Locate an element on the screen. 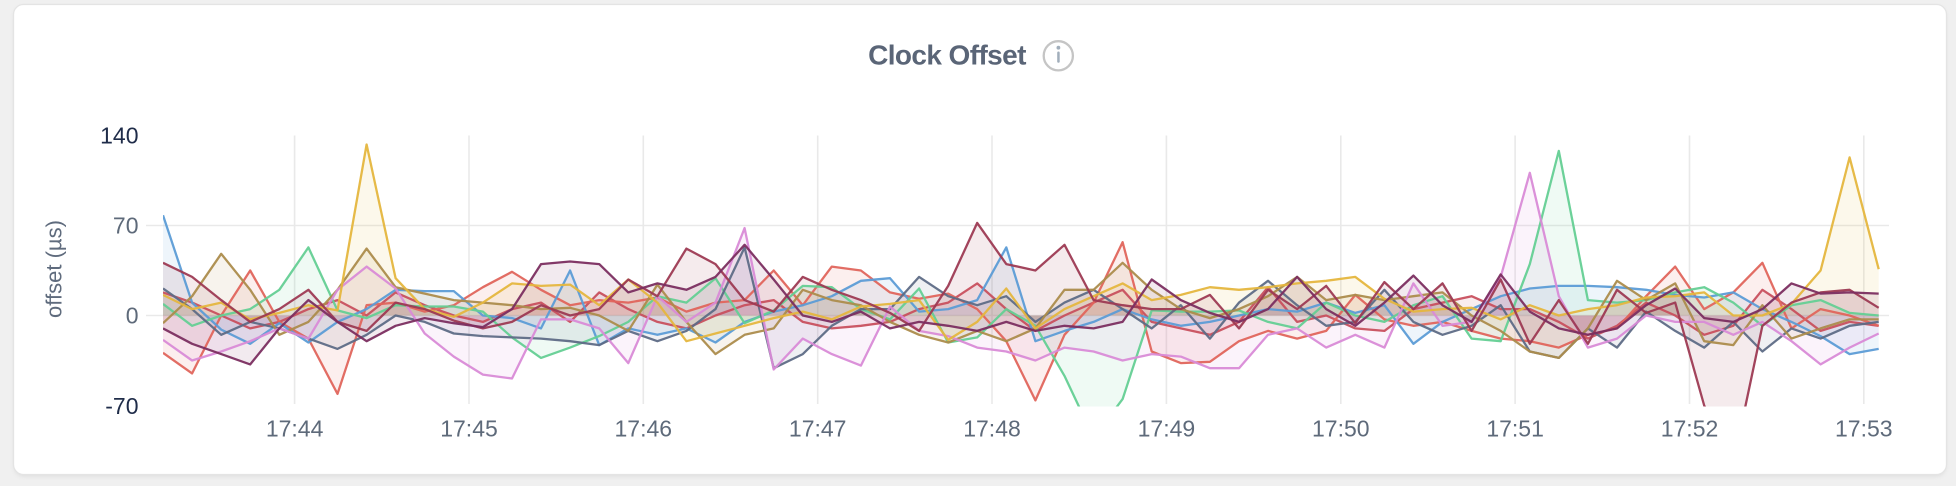 This screenshot has height=486, width=1956. svg-text: 17:49 is located at coordinates (1167, 429).